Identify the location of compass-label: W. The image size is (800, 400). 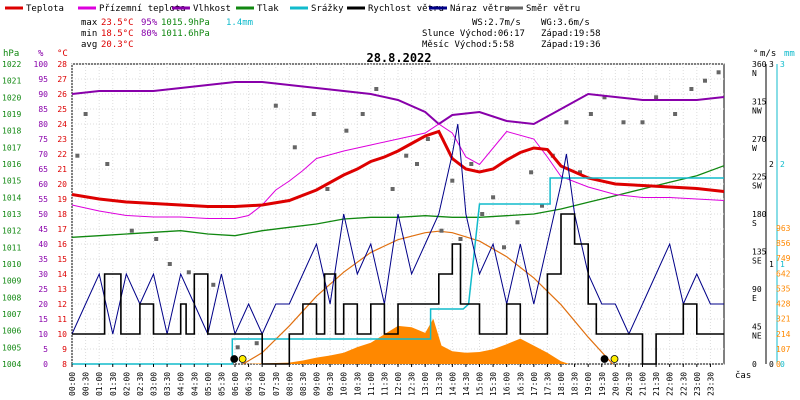
(754, 148).